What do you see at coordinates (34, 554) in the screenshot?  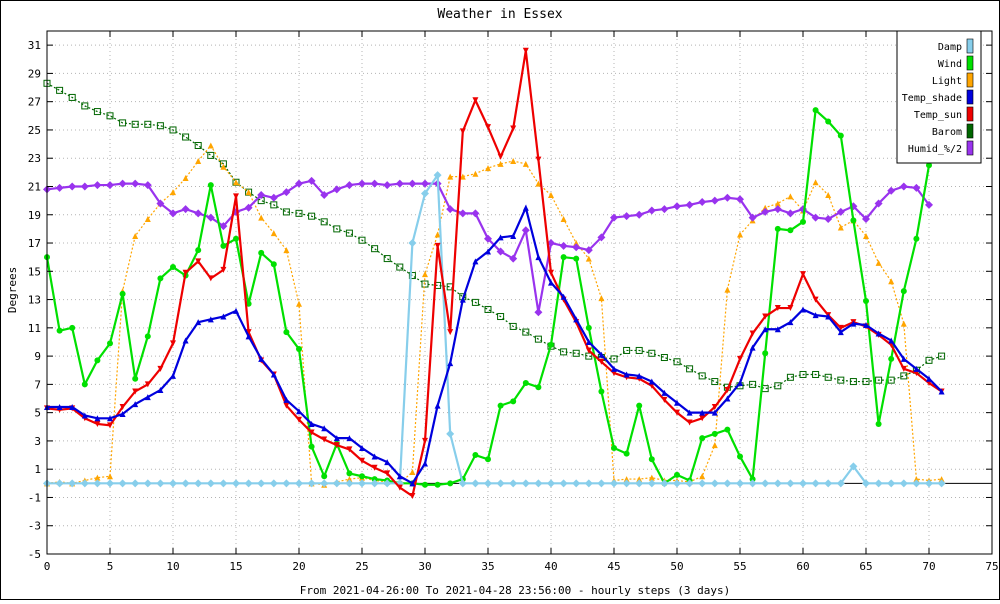 I see `y-tick-label: -5` at bounding box center [34, 554].